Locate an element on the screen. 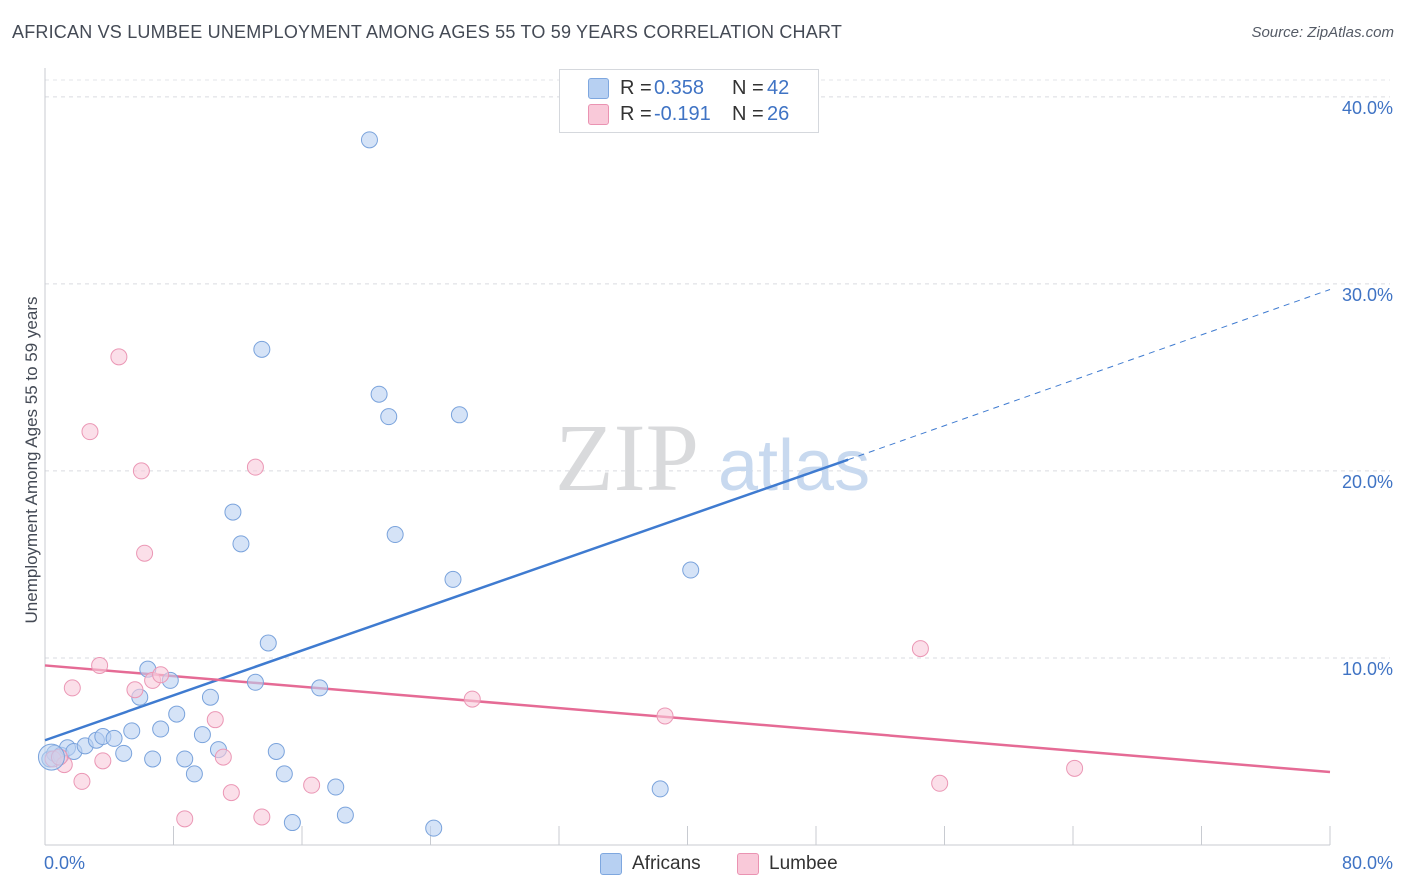 Image resolution: width=1406 pixels, height=892 pixels. point-africans-cluster is located at coordinates (51, 757).